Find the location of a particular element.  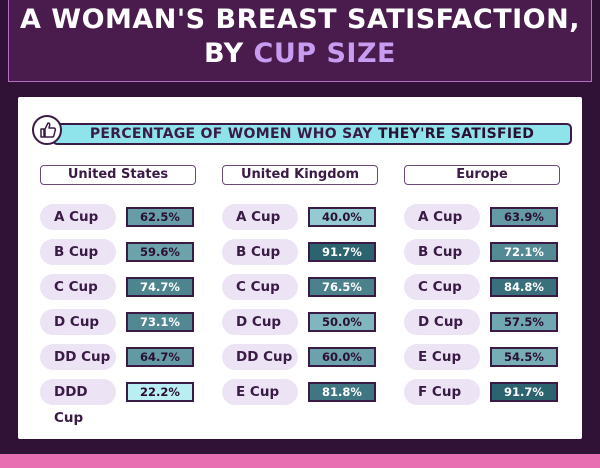

table-row: DD Cup 60.0% is located at coordinates (300, 359).